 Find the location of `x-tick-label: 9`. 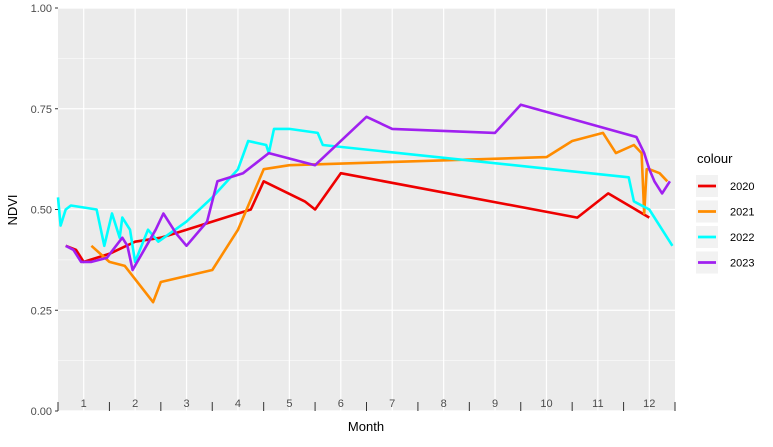

x-tick-label: 9 is located at coordinates (495, 404).